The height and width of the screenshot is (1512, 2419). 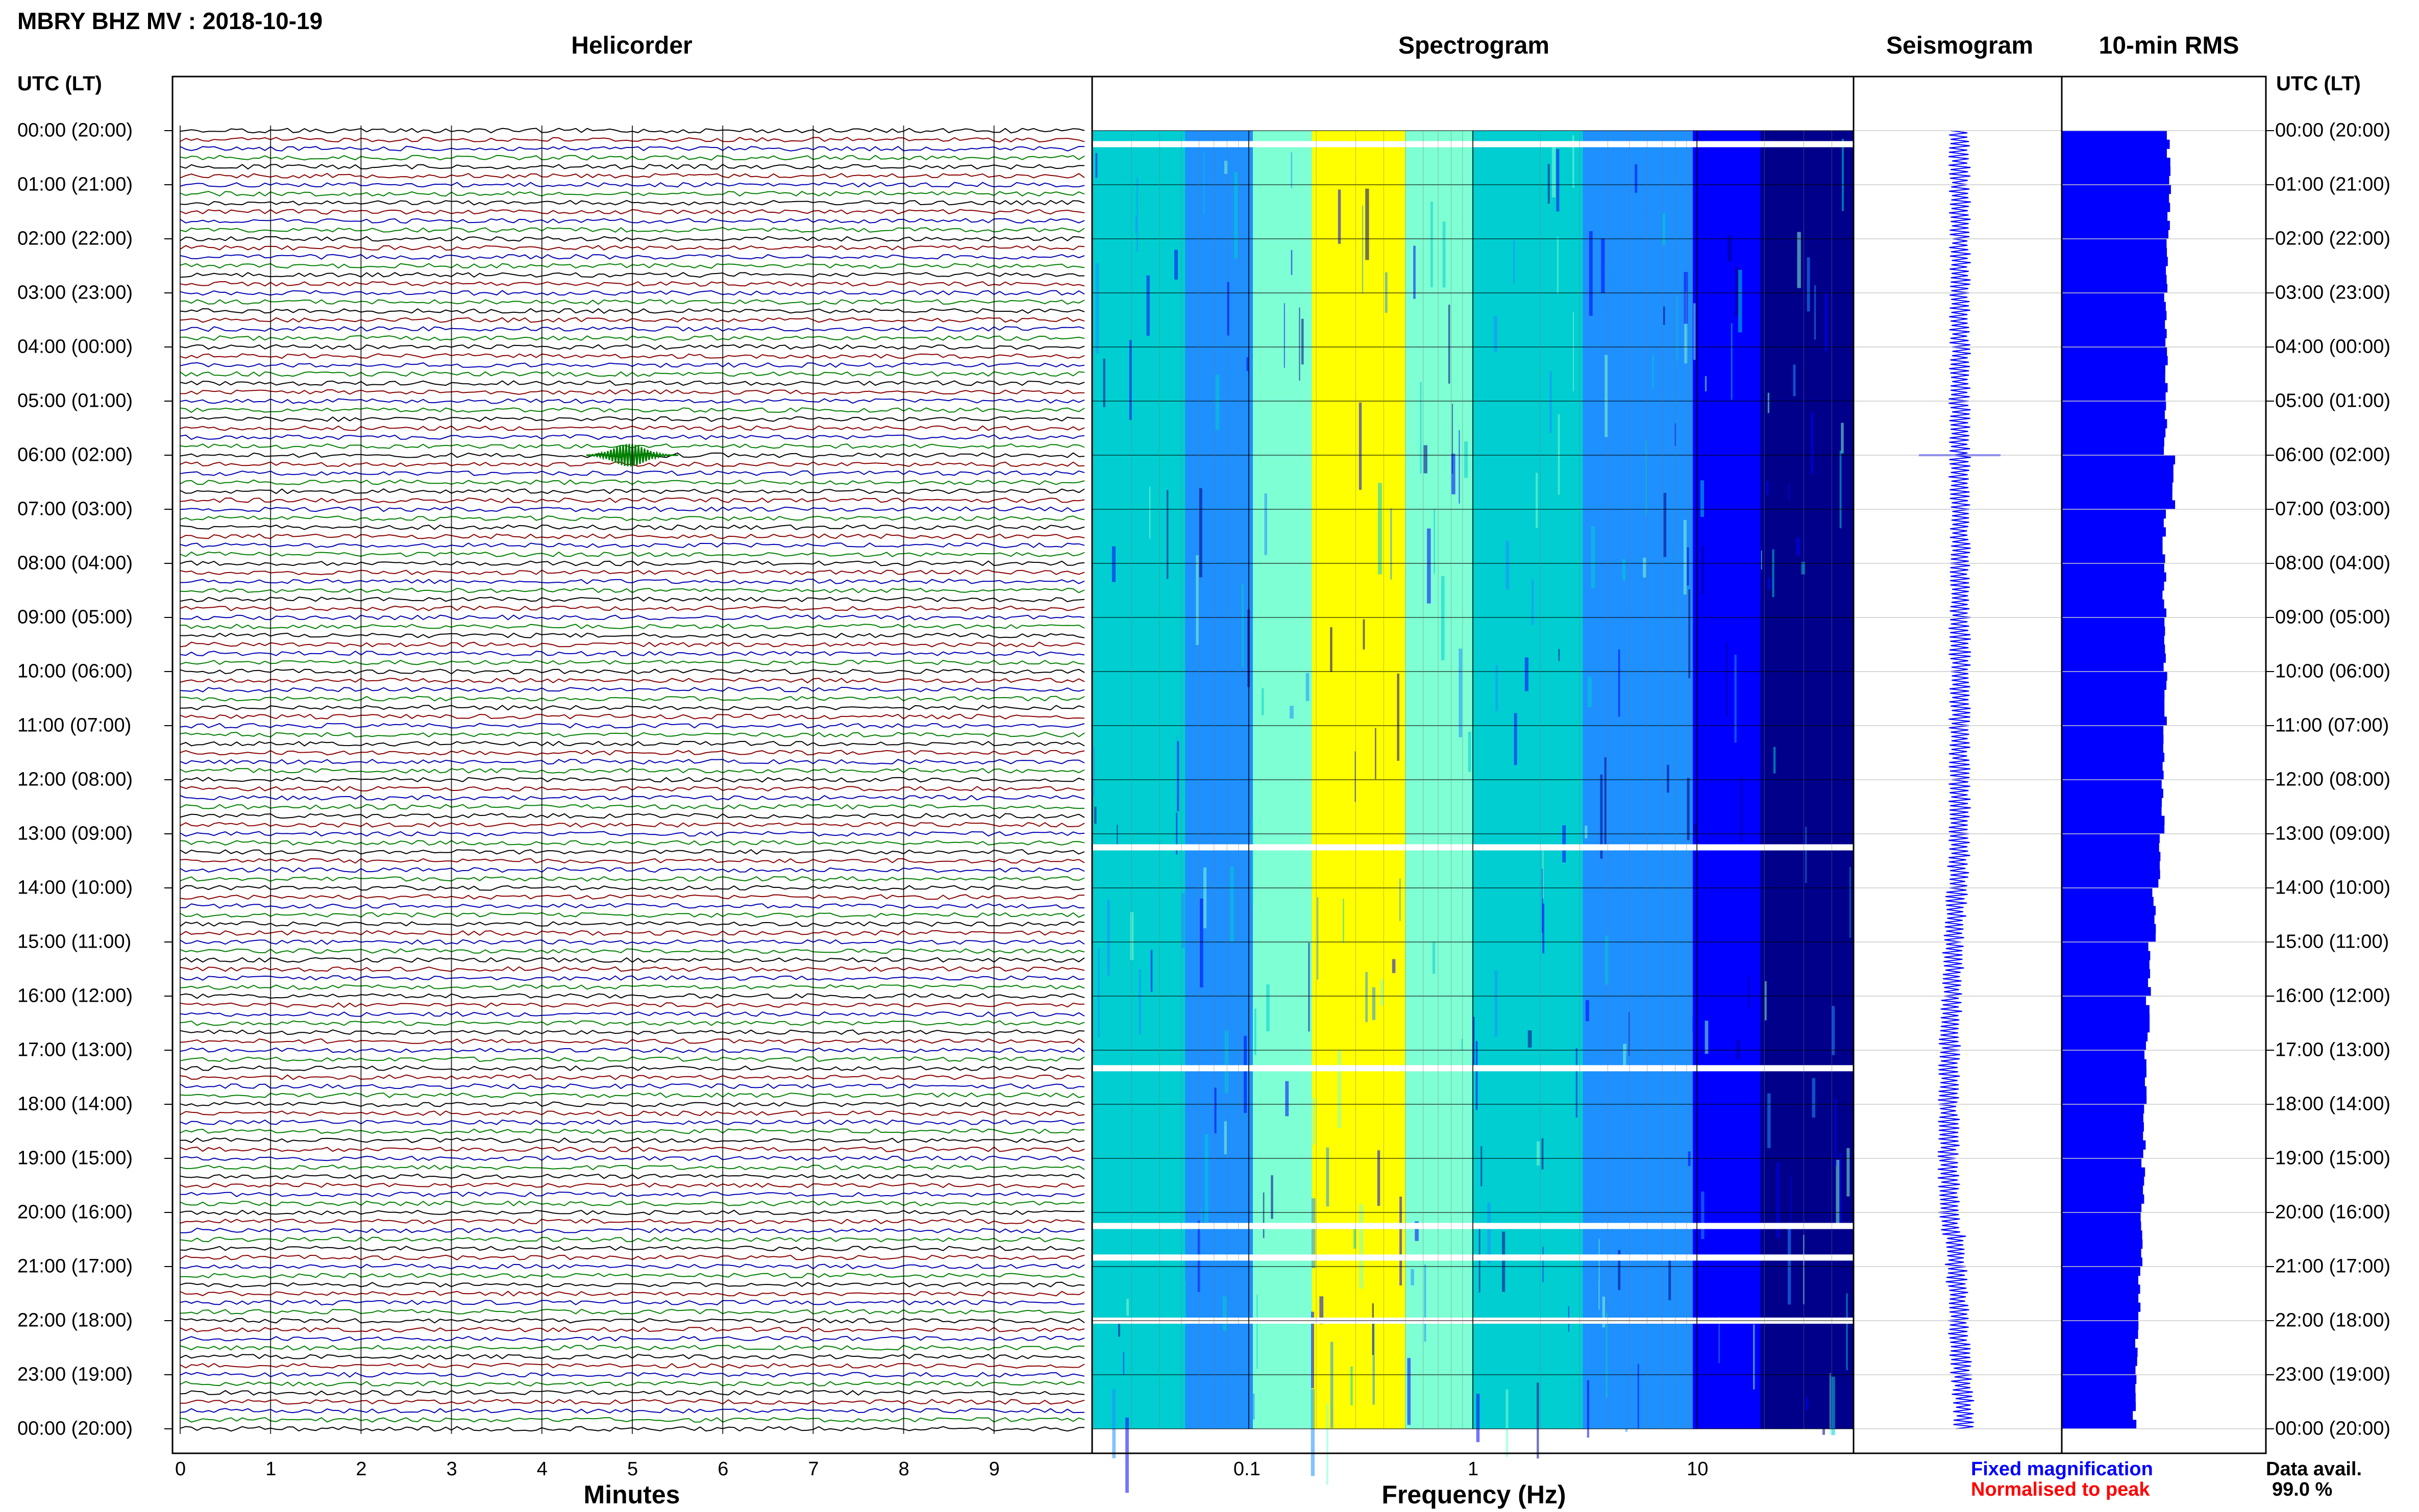 I want to click on time-label-left: 12:00 (08:00), so click(x=75, y=779).